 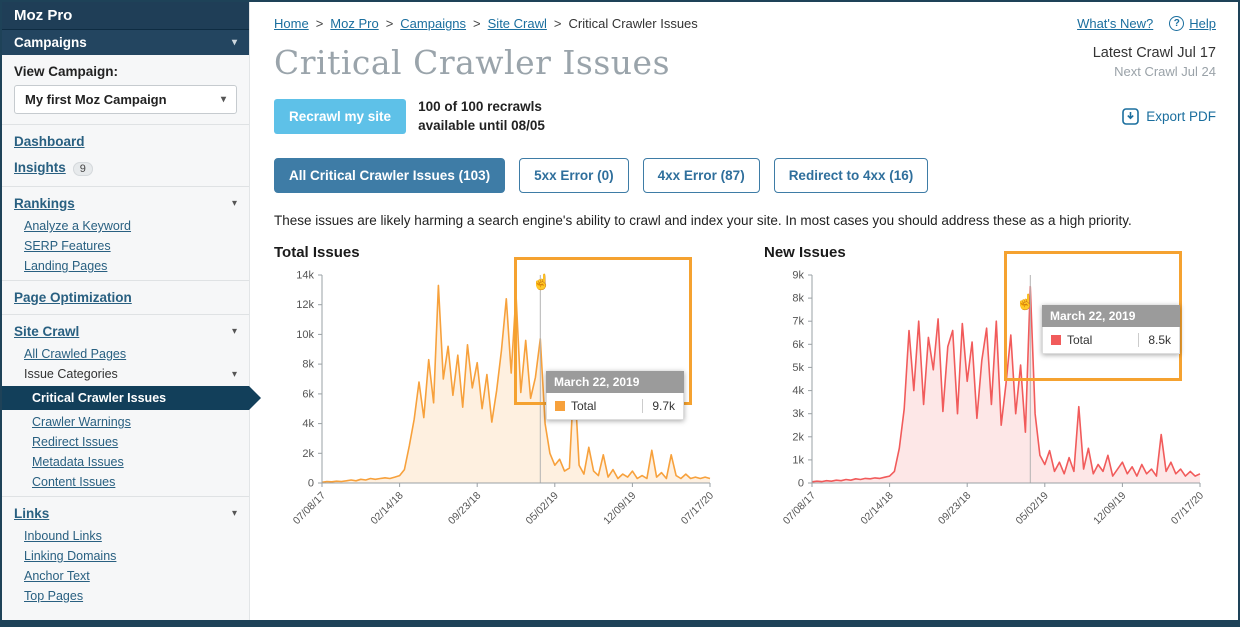 What do you see at coordinates (125, 398) in the screenshot?
I see `sidebar-item-critical-crawler-issues: Critical Crawler Issues` at bounding box center [125, 398].